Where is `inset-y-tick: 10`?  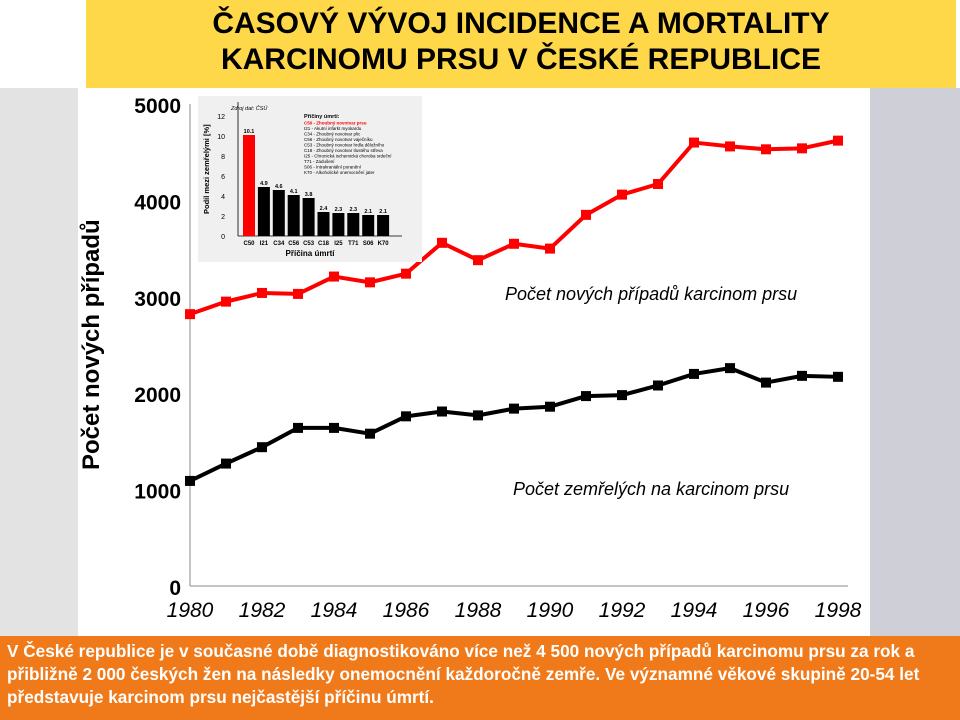
inset-y-tick: 10 is located at coordinates (221, 137).